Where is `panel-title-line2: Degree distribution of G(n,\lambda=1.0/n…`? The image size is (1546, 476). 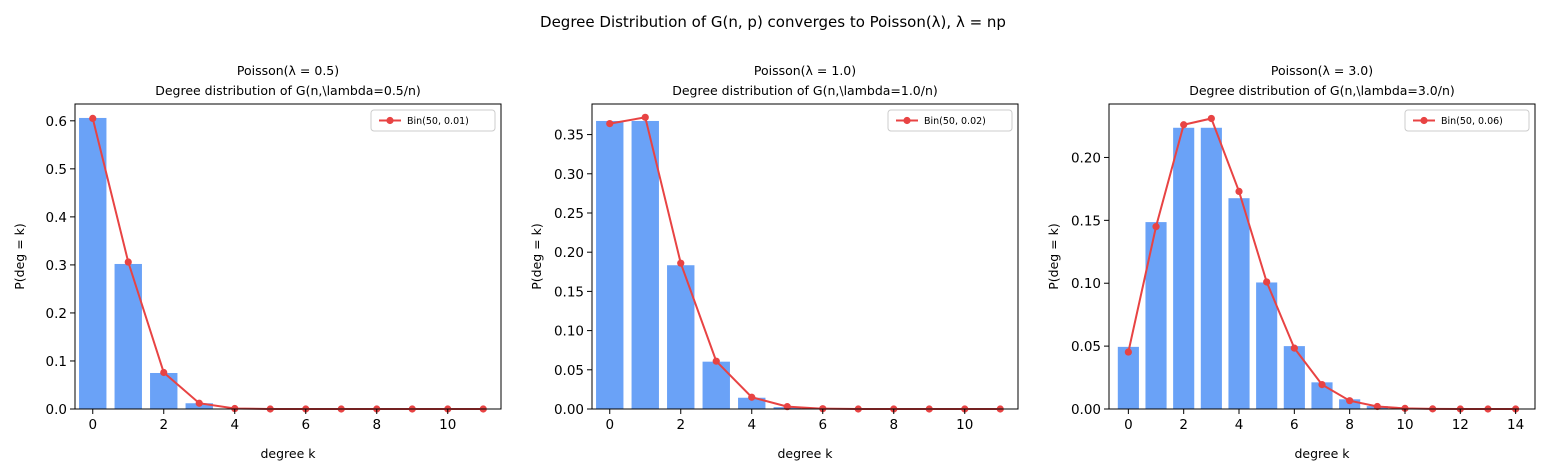 panel-title-line2: Degree distribution of G(n,\lambda=1.0/n… is located at coordinates (805, 90).